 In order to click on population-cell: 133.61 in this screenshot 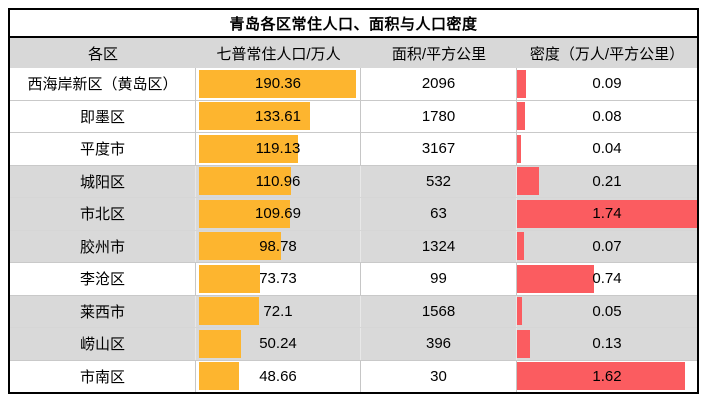, I will do `click(278, 116)`.